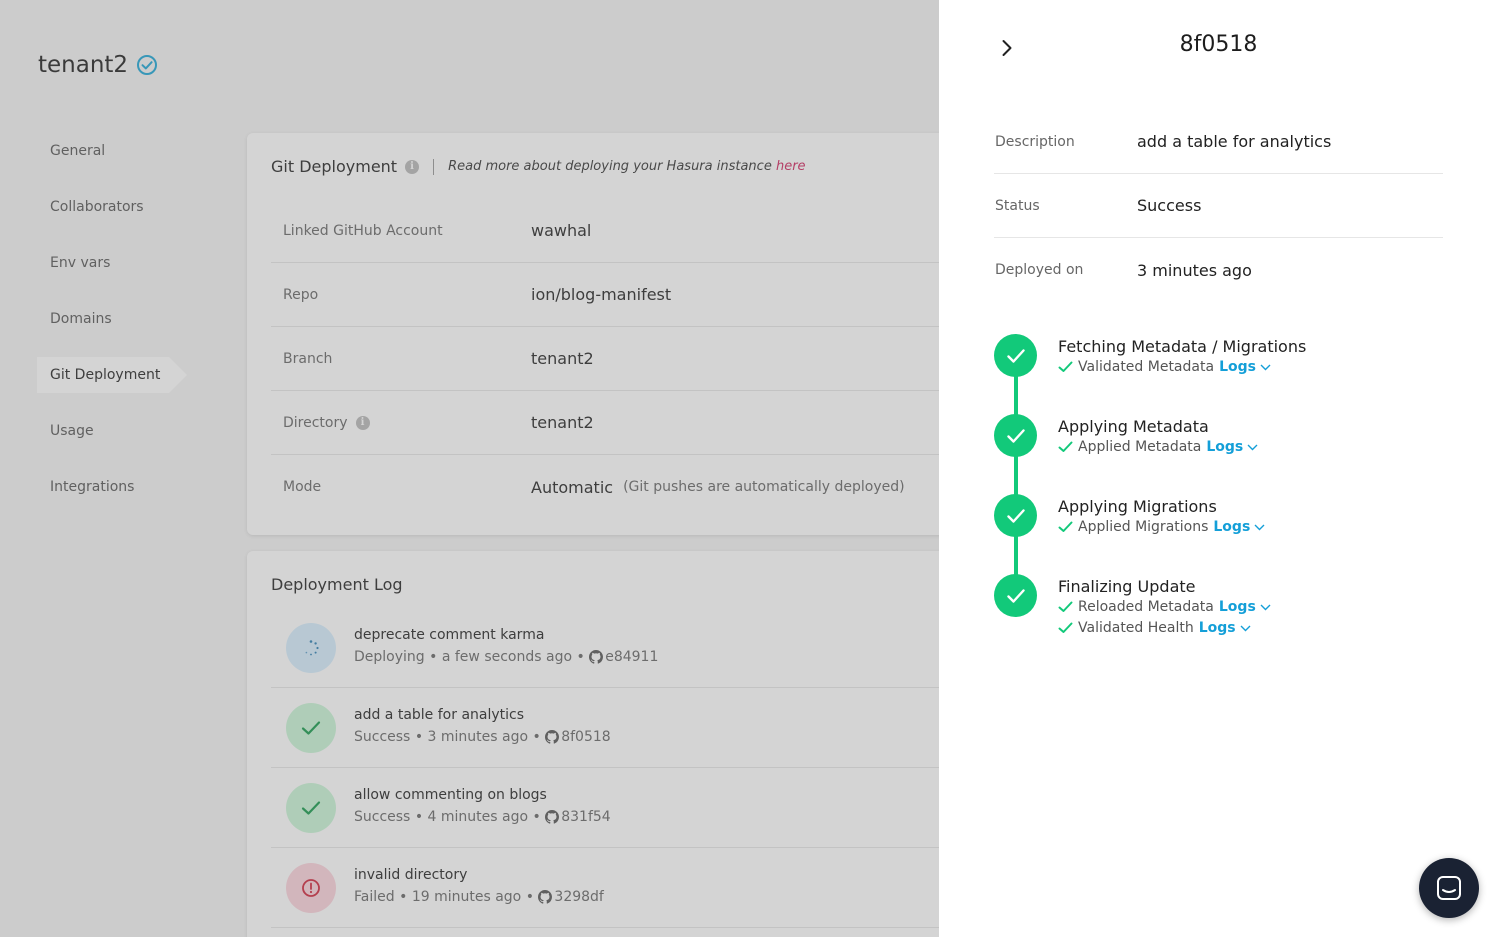  I want to click on log-item-commit: 831f54, so click(586, 817).